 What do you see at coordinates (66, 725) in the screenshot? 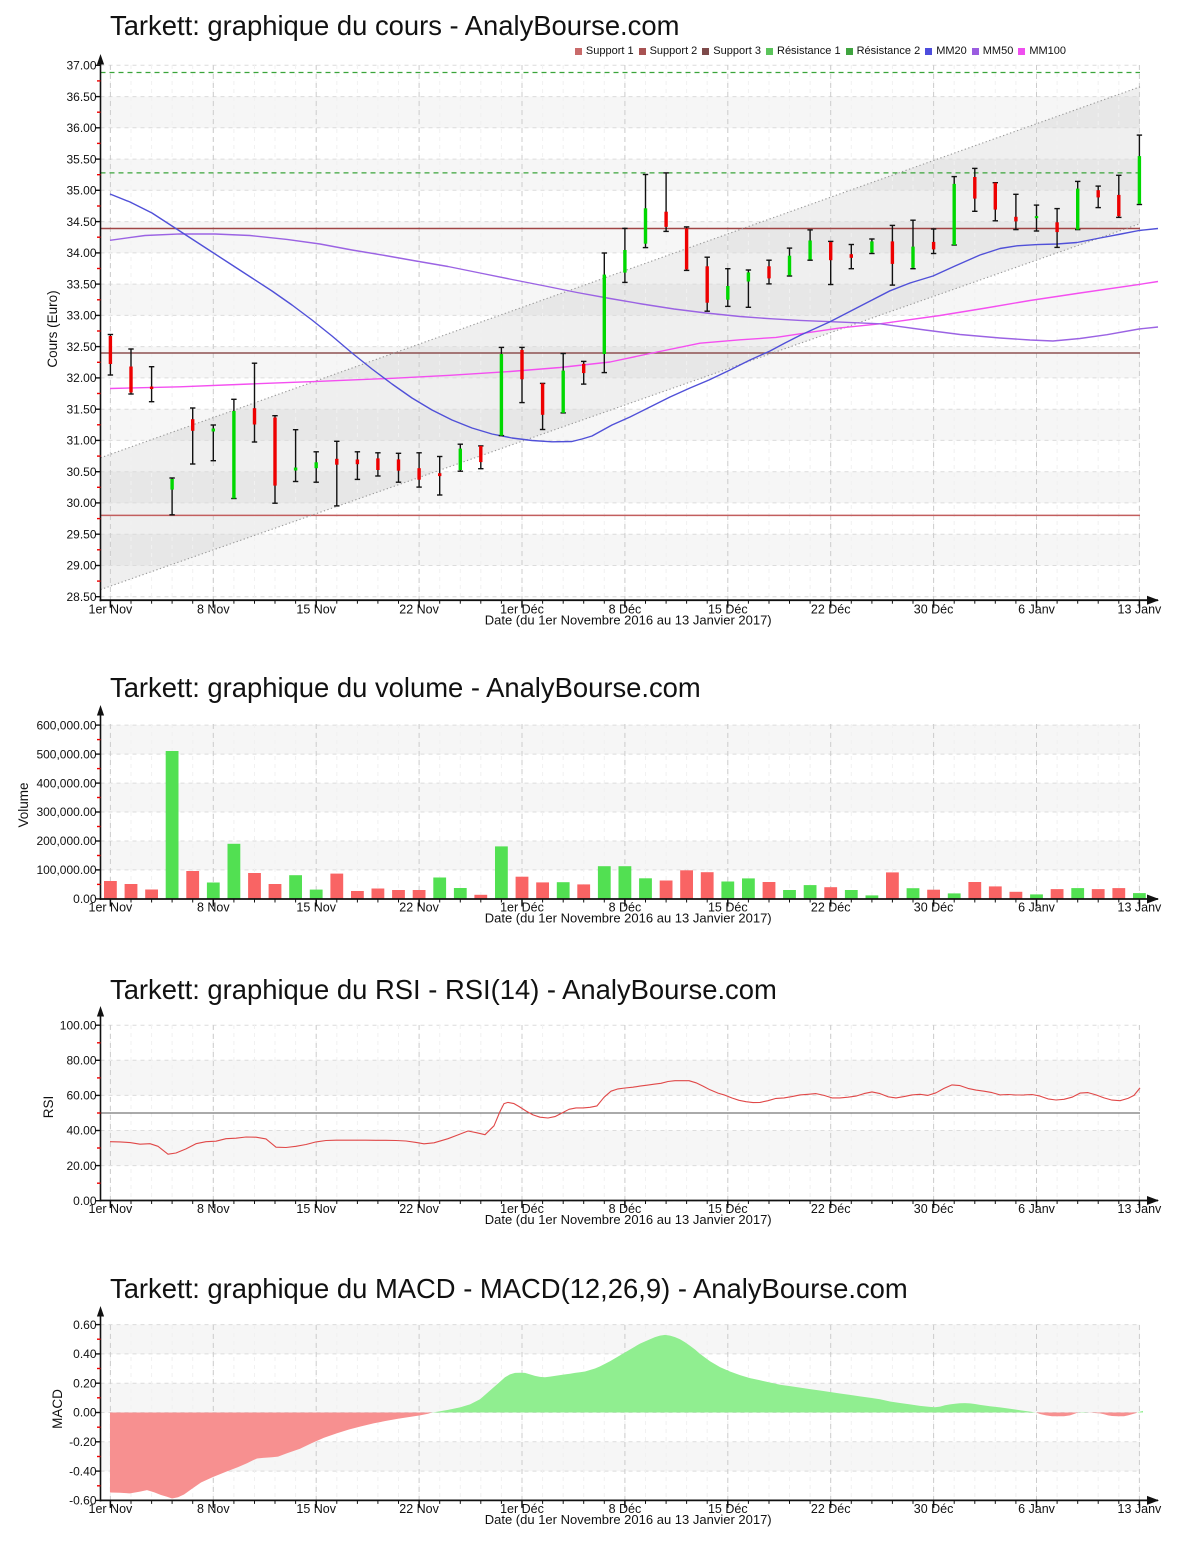
I see `svg-text: 600,000.00` at bounding box center [66, 725].